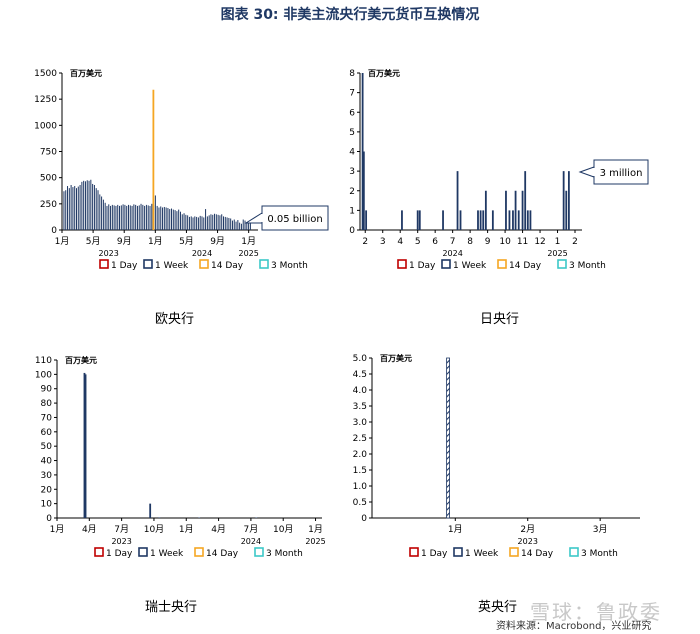  I want to click on year-label-ecb: 2025, so click(248, 253).